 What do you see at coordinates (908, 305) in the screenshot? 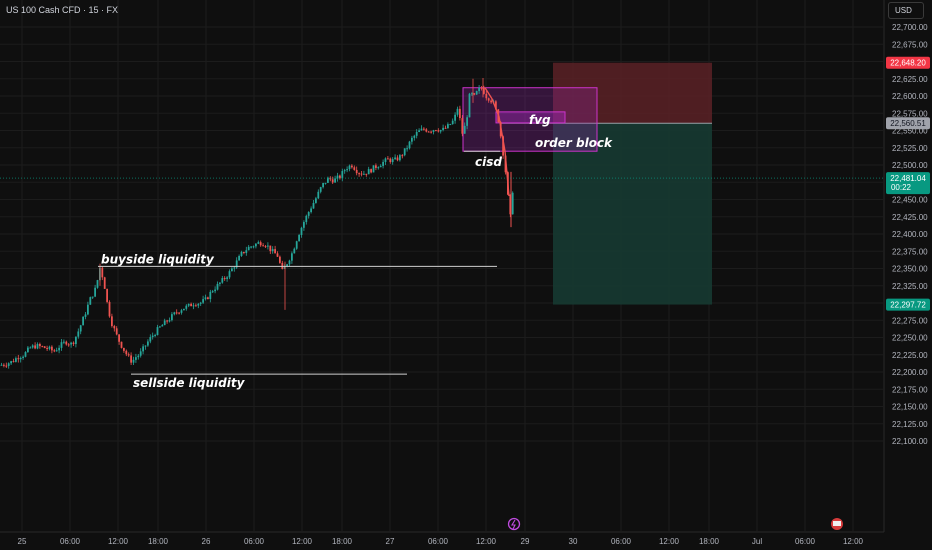
I see `take-profit-badge: 22,297.72` at bounding box center [908, 305].